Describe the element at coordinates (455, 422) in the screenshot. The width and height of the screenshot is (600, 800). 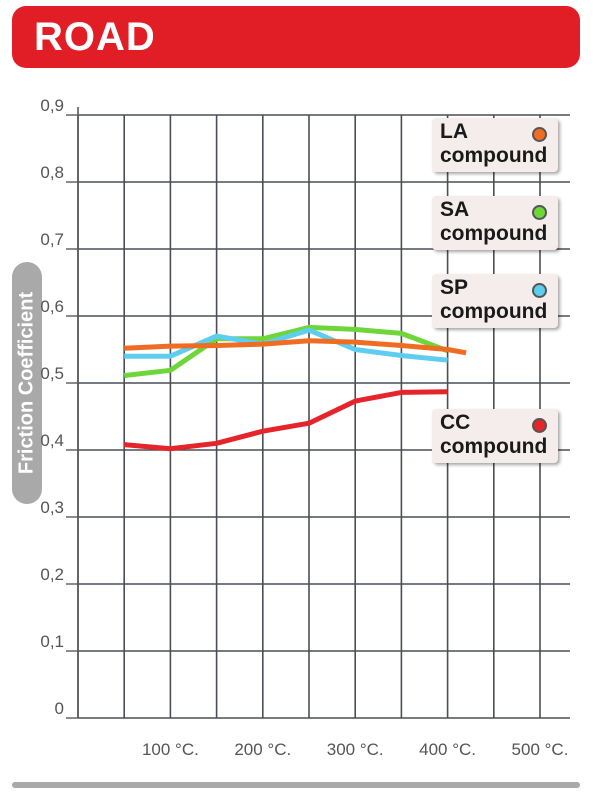
I see `legend-label: CC` at that location.